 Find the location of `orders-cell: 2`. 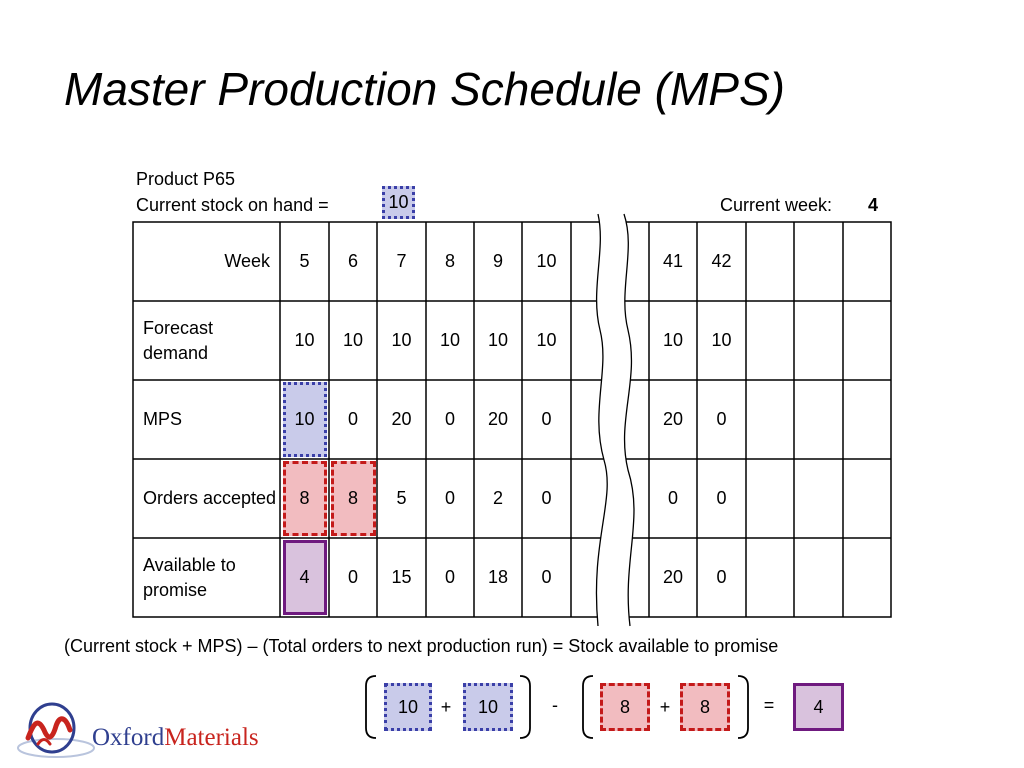

orders-cell: 2 is located at coordinates (497, 498).